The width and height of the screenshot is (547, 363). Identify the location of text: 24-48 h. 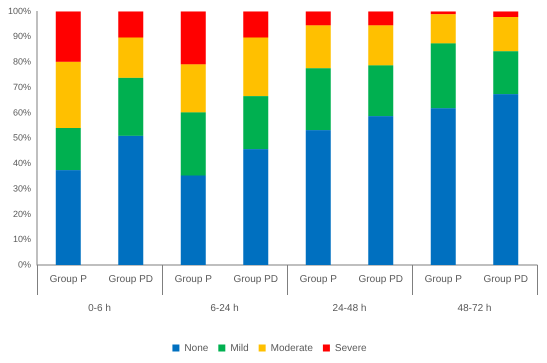
(349, 308).